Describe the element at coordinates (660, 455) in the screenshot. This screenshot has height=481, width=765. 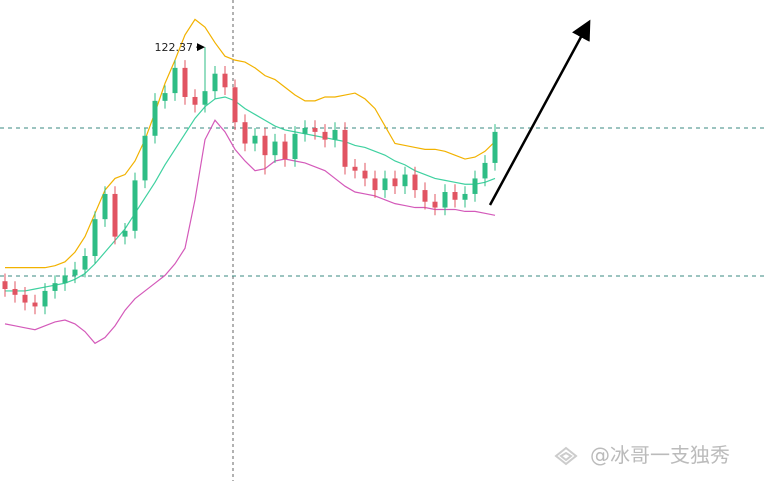
I see `watermark: @冰哥一支独秀` at that location.